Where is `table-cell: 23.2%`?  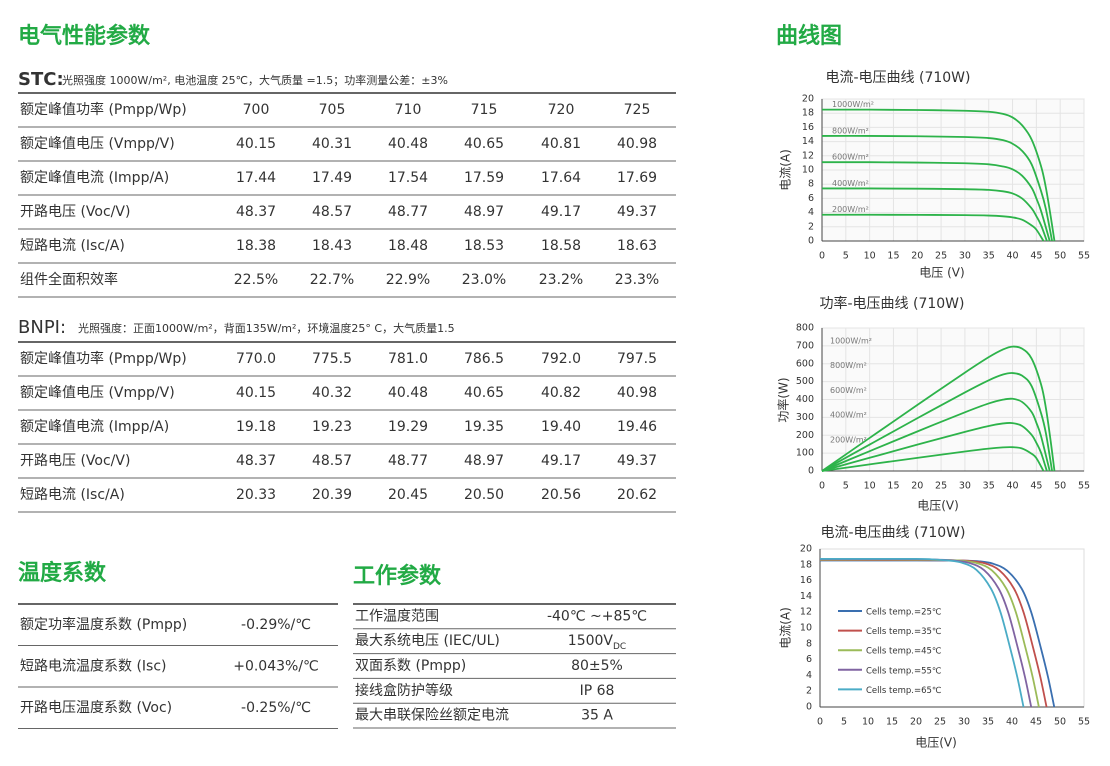 table-cell: 23.2% is located at coordinates (561, 280).